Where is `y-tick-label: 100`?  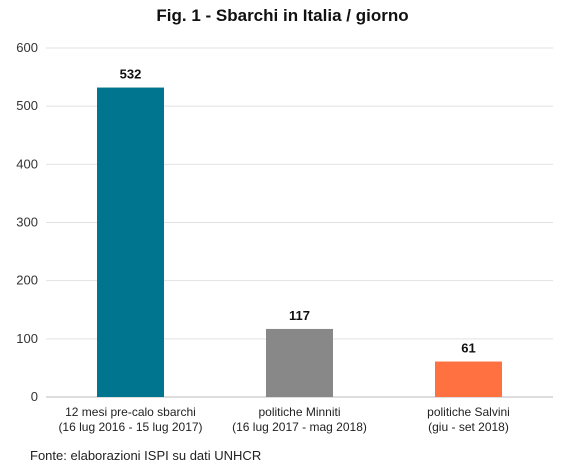 y-tick-label: 100 is located at coordinates (27, 338).